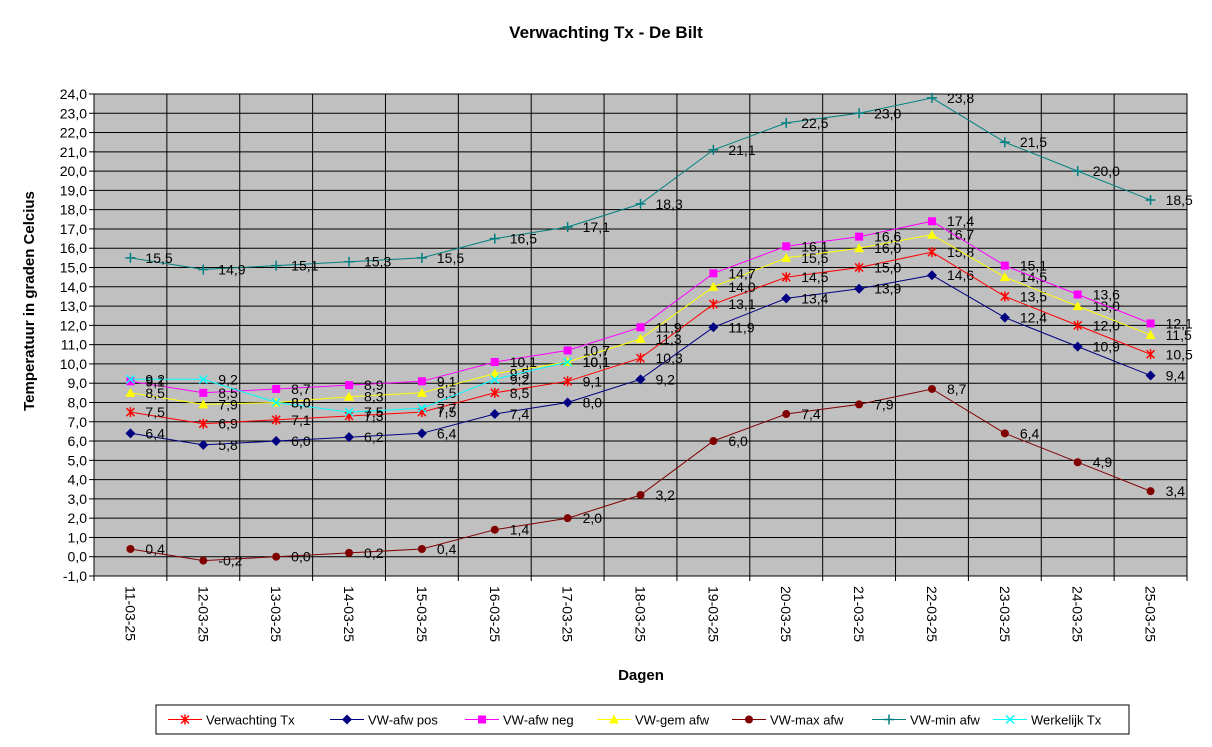 This screenshot has height=747, width=1212. I want to click on legend-item: VW-gem afw, so click(653, 720).